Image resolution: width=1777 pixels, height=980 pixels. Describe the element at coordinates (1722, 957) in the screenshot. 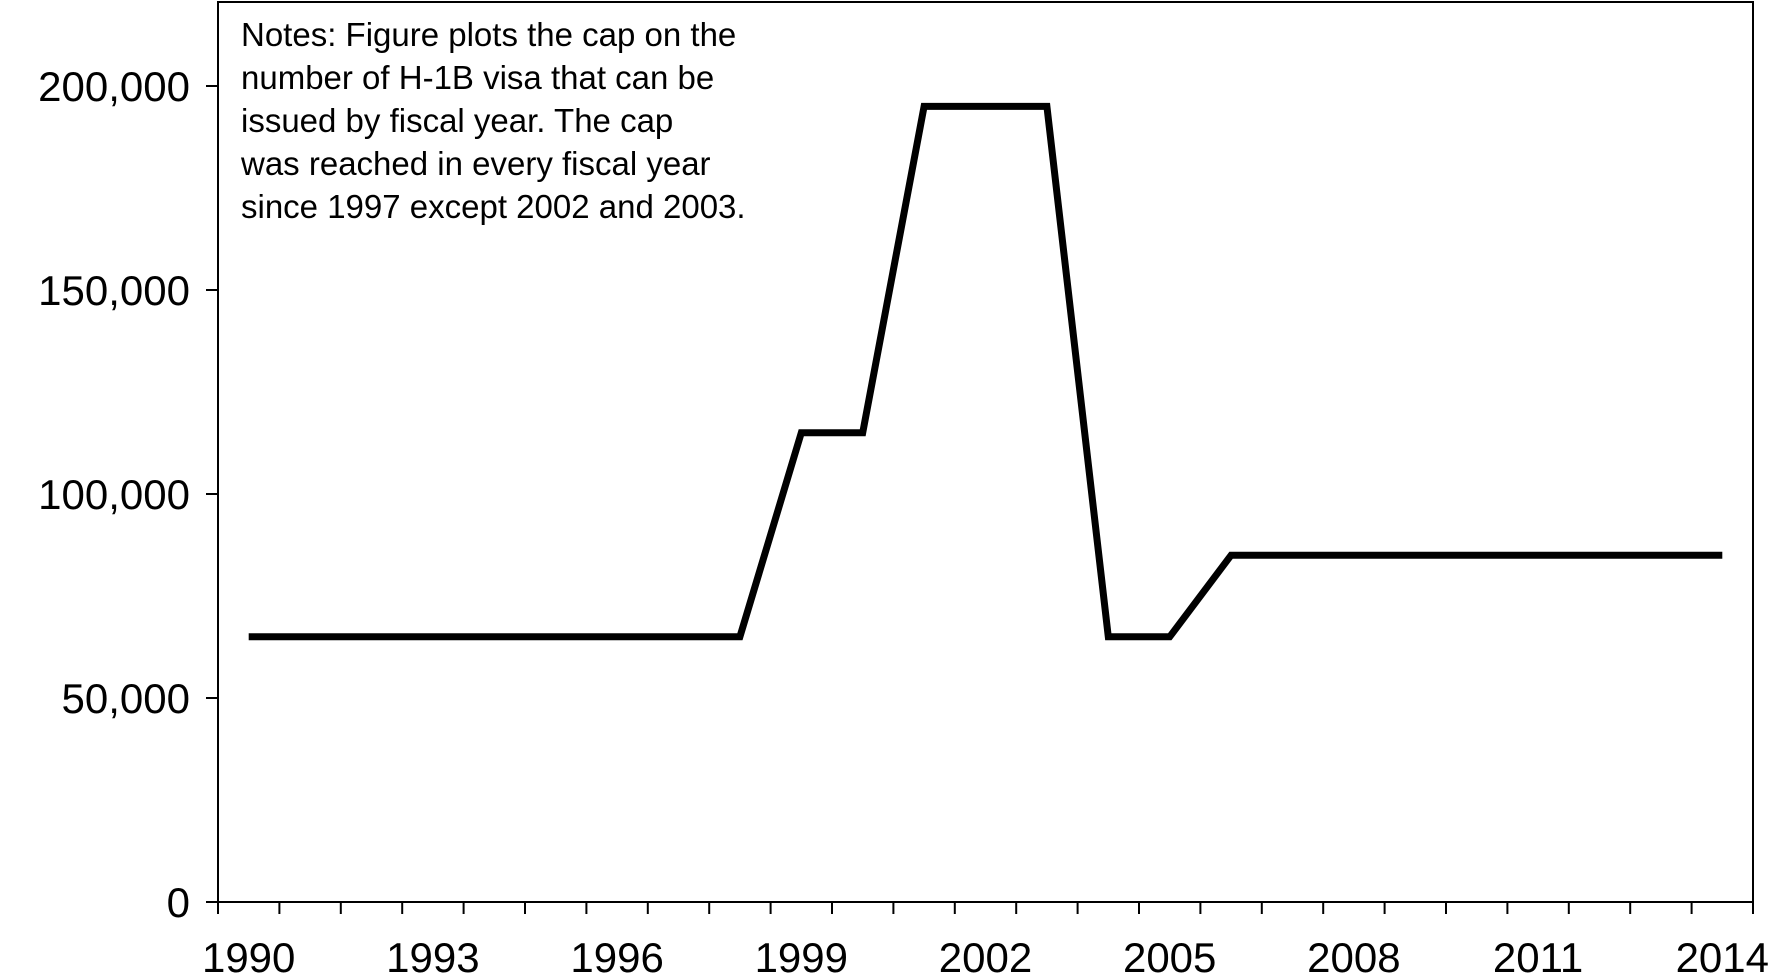

I see `x-tick-label: 2014` at that location.